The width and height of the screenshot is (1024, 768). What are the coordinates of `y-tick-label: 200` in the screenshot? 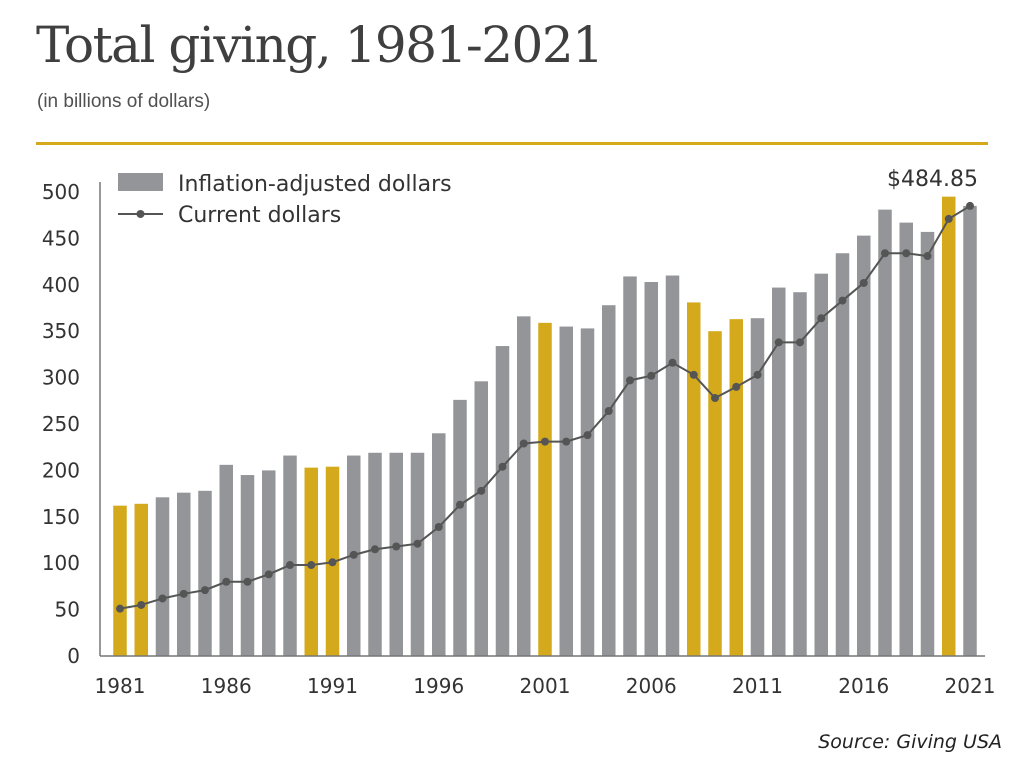 It's located at (61, 470).